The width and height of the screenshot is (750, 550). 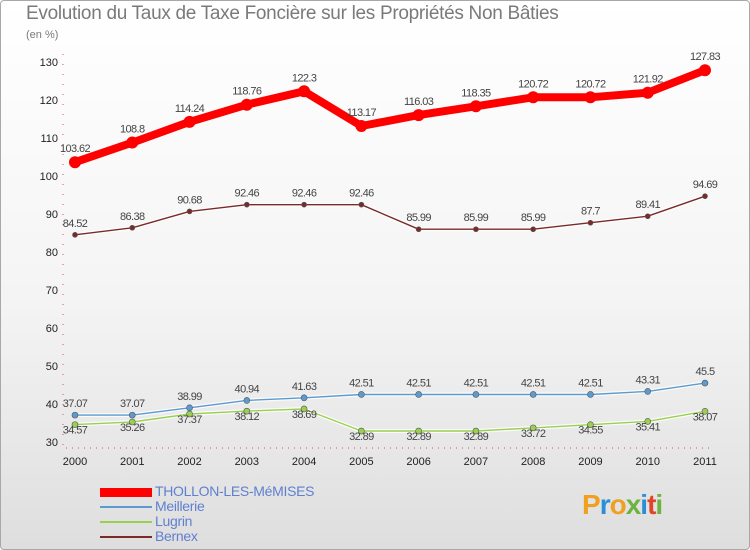 I want to click on y-tick-label: 40, so click(x=52, y=405).